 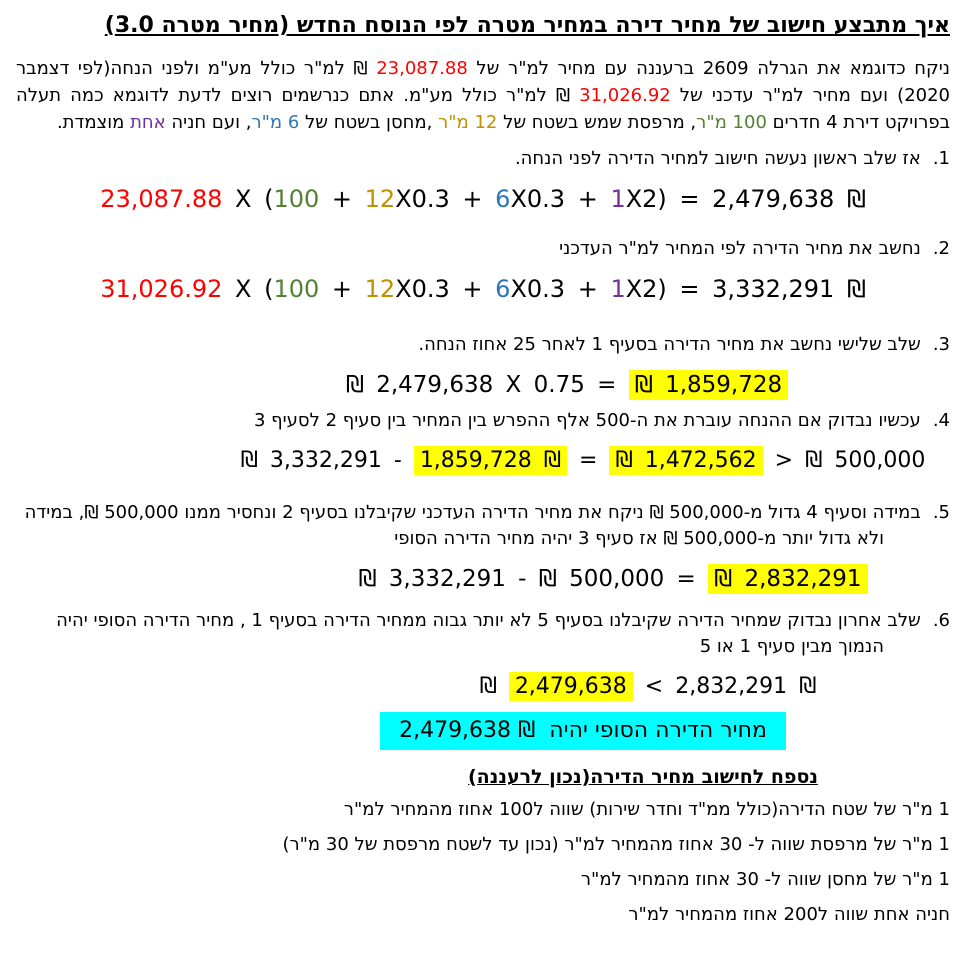 I want to click on text-segment: >, so click(x=784, y=460).